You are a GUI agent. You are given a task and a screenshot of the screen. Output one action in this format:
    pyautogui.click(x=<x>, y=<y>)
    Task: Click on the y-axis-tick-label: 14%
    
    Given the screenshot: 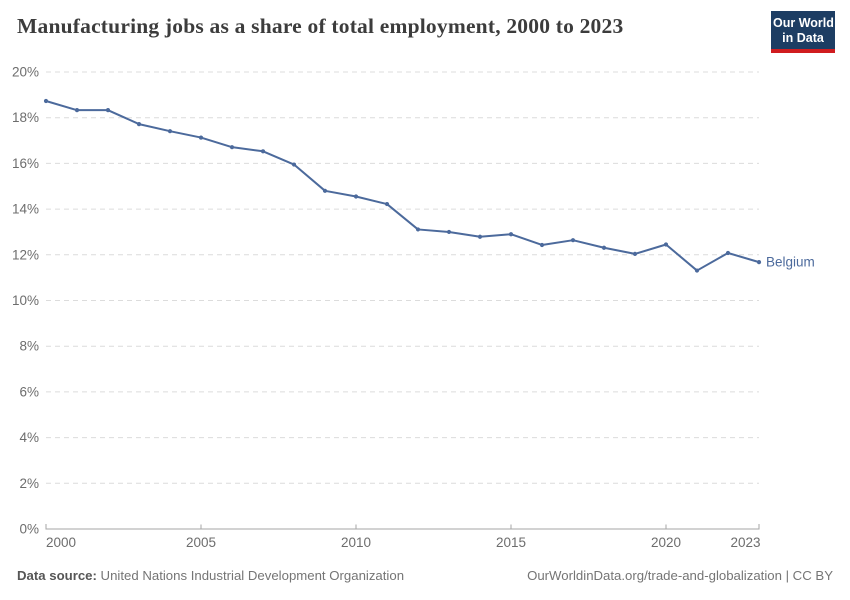 What is the action you would take?
    pyautogui.click(x=25, y=209)
    